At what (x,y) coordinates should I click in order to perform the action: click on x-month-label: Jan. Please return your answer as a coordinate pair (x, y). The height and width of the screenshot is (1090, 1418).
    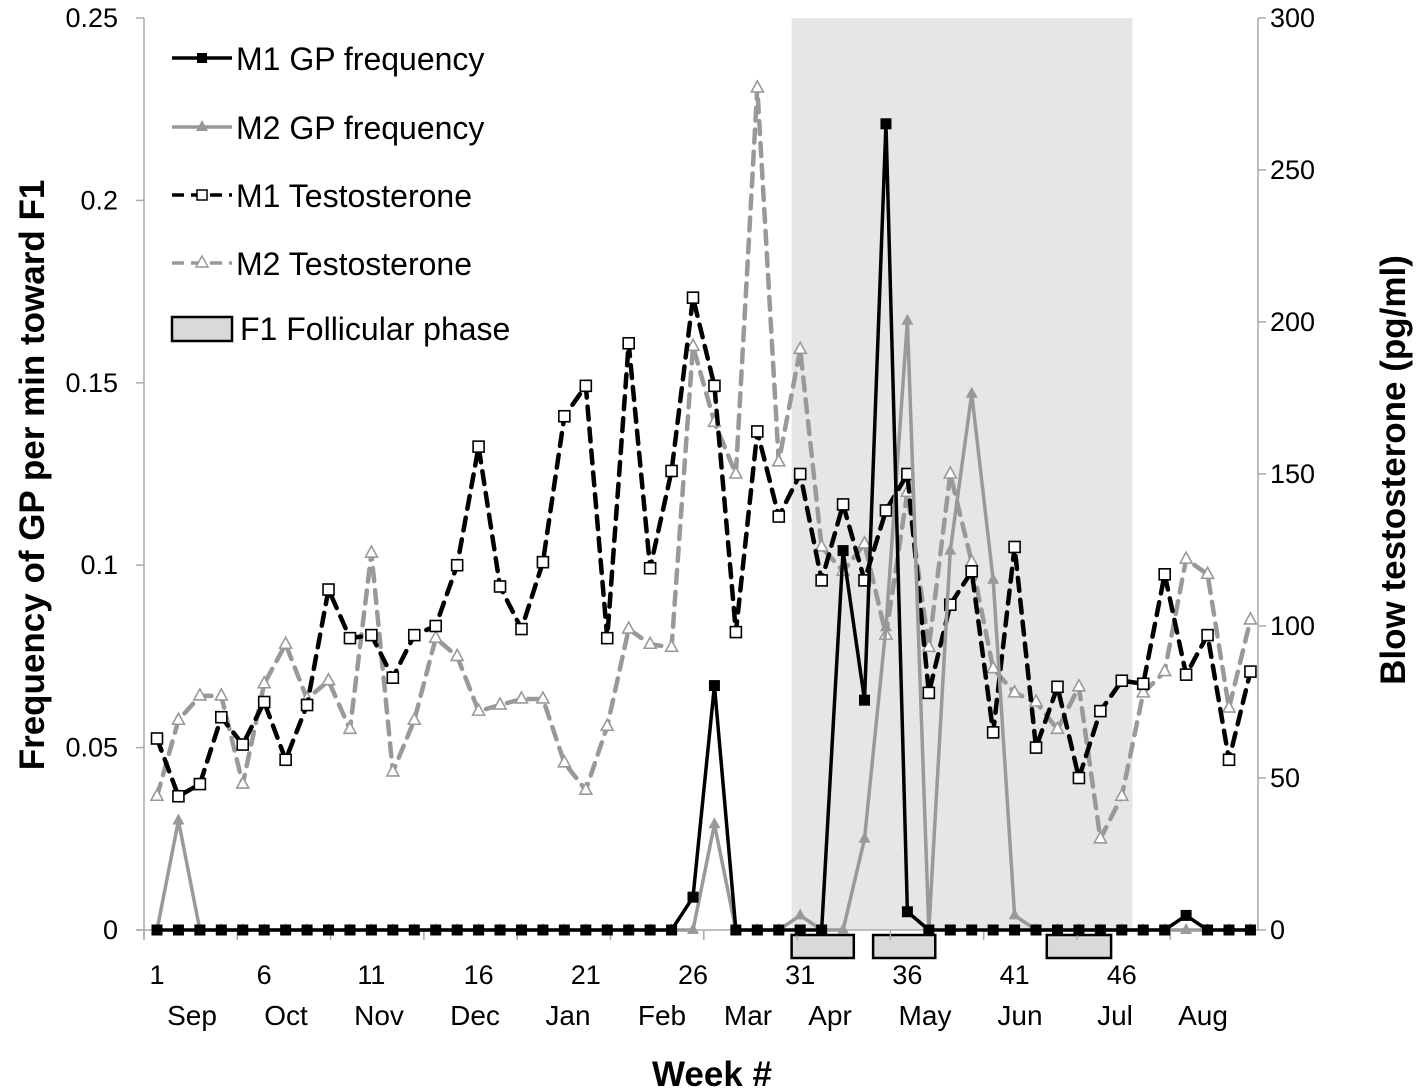
    Looking at the image, I should click on (567, 1015).